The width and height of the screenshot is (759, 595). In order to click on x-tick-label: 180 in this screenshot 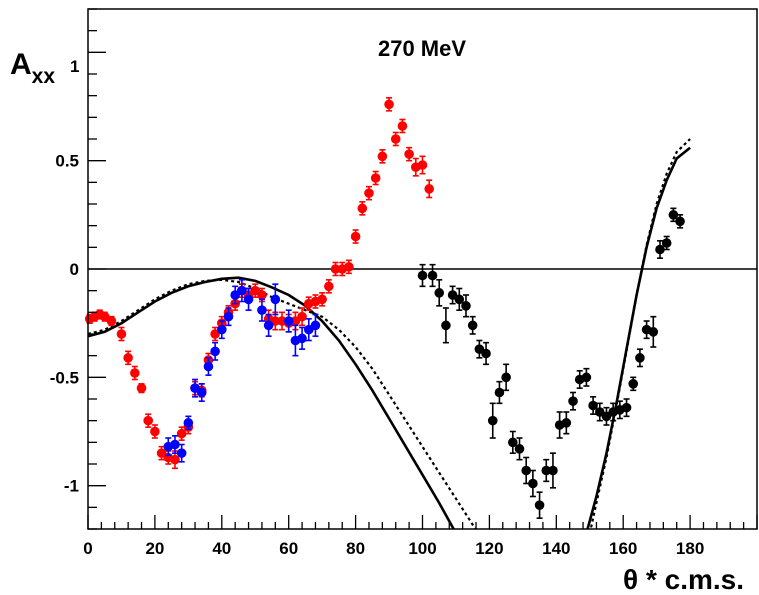, I will do `click(690, 548)`.